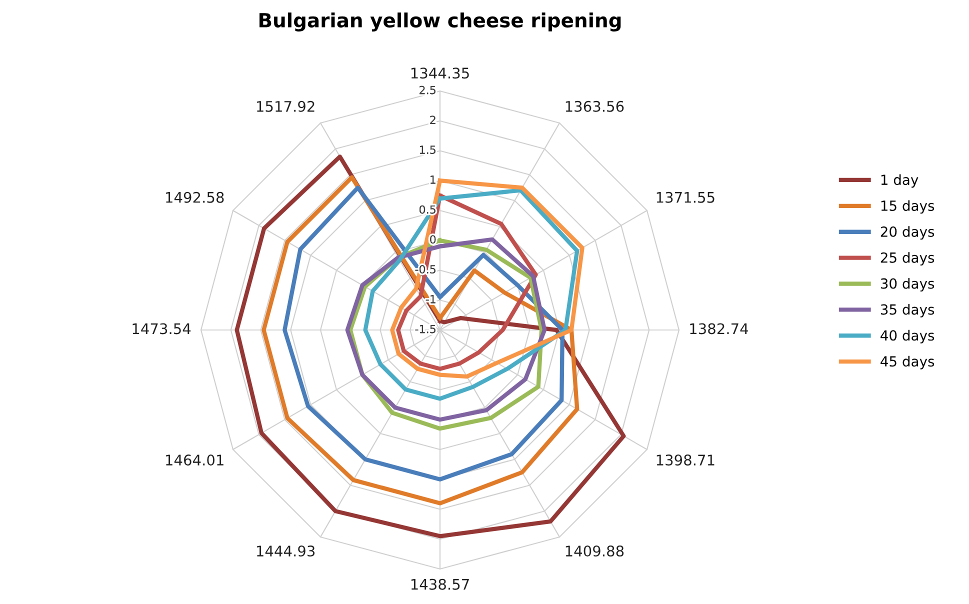 The width and height of the screenshot is (969, 604). I want to click on legend-label: 35 days, so click(907, 311).